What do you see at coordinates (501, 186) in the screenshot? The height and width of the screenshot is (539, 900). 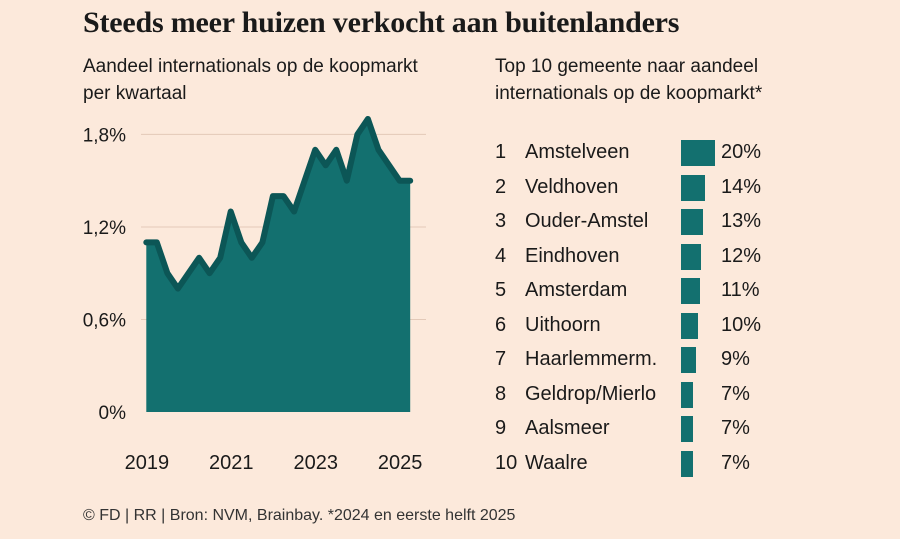 I see `rank-number: 2` at bounding box center [501, 186].